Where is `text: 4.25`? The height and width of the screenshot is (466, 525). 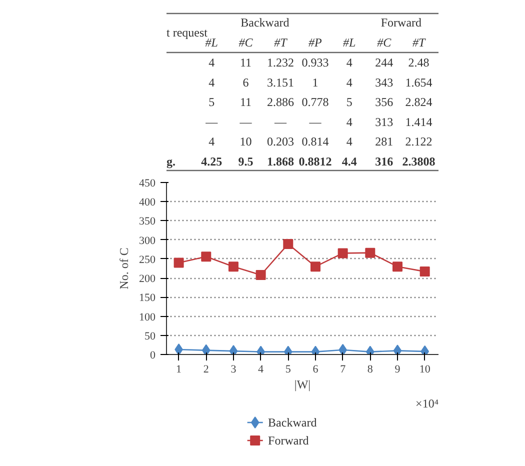 text: 4.25 is located at coordinates (211, 161).